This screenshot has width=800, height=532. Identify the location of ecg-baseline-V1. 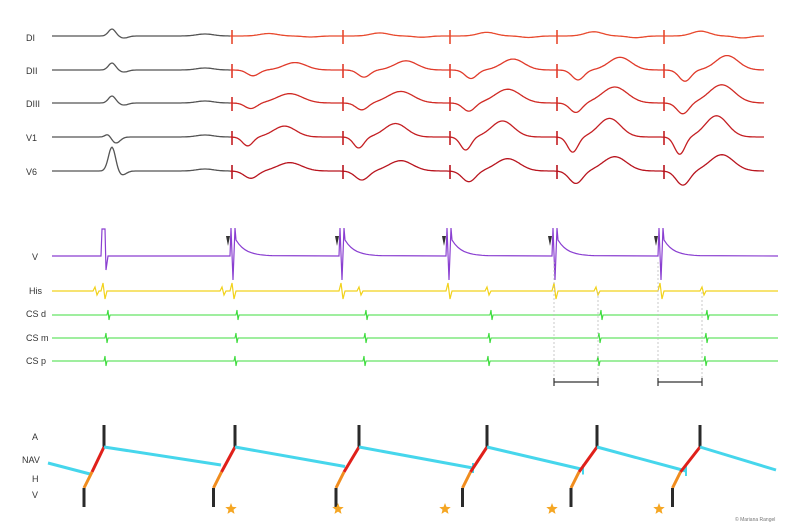
(141, 139).